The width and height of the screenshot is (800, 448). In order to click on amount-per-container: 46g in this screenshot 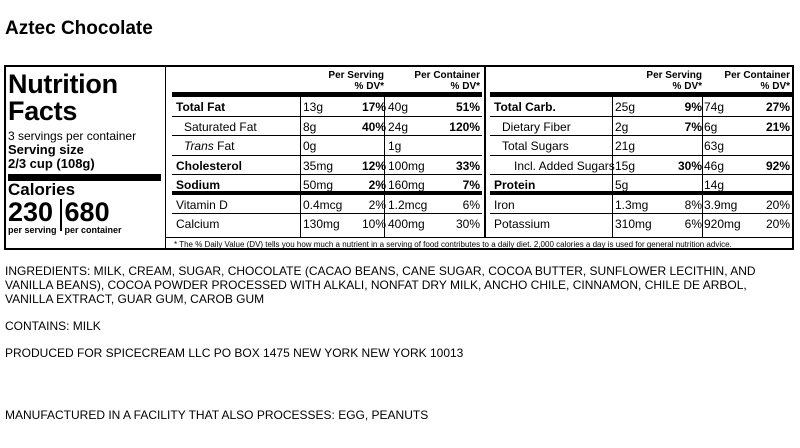, I will do `click(714, 165)`.